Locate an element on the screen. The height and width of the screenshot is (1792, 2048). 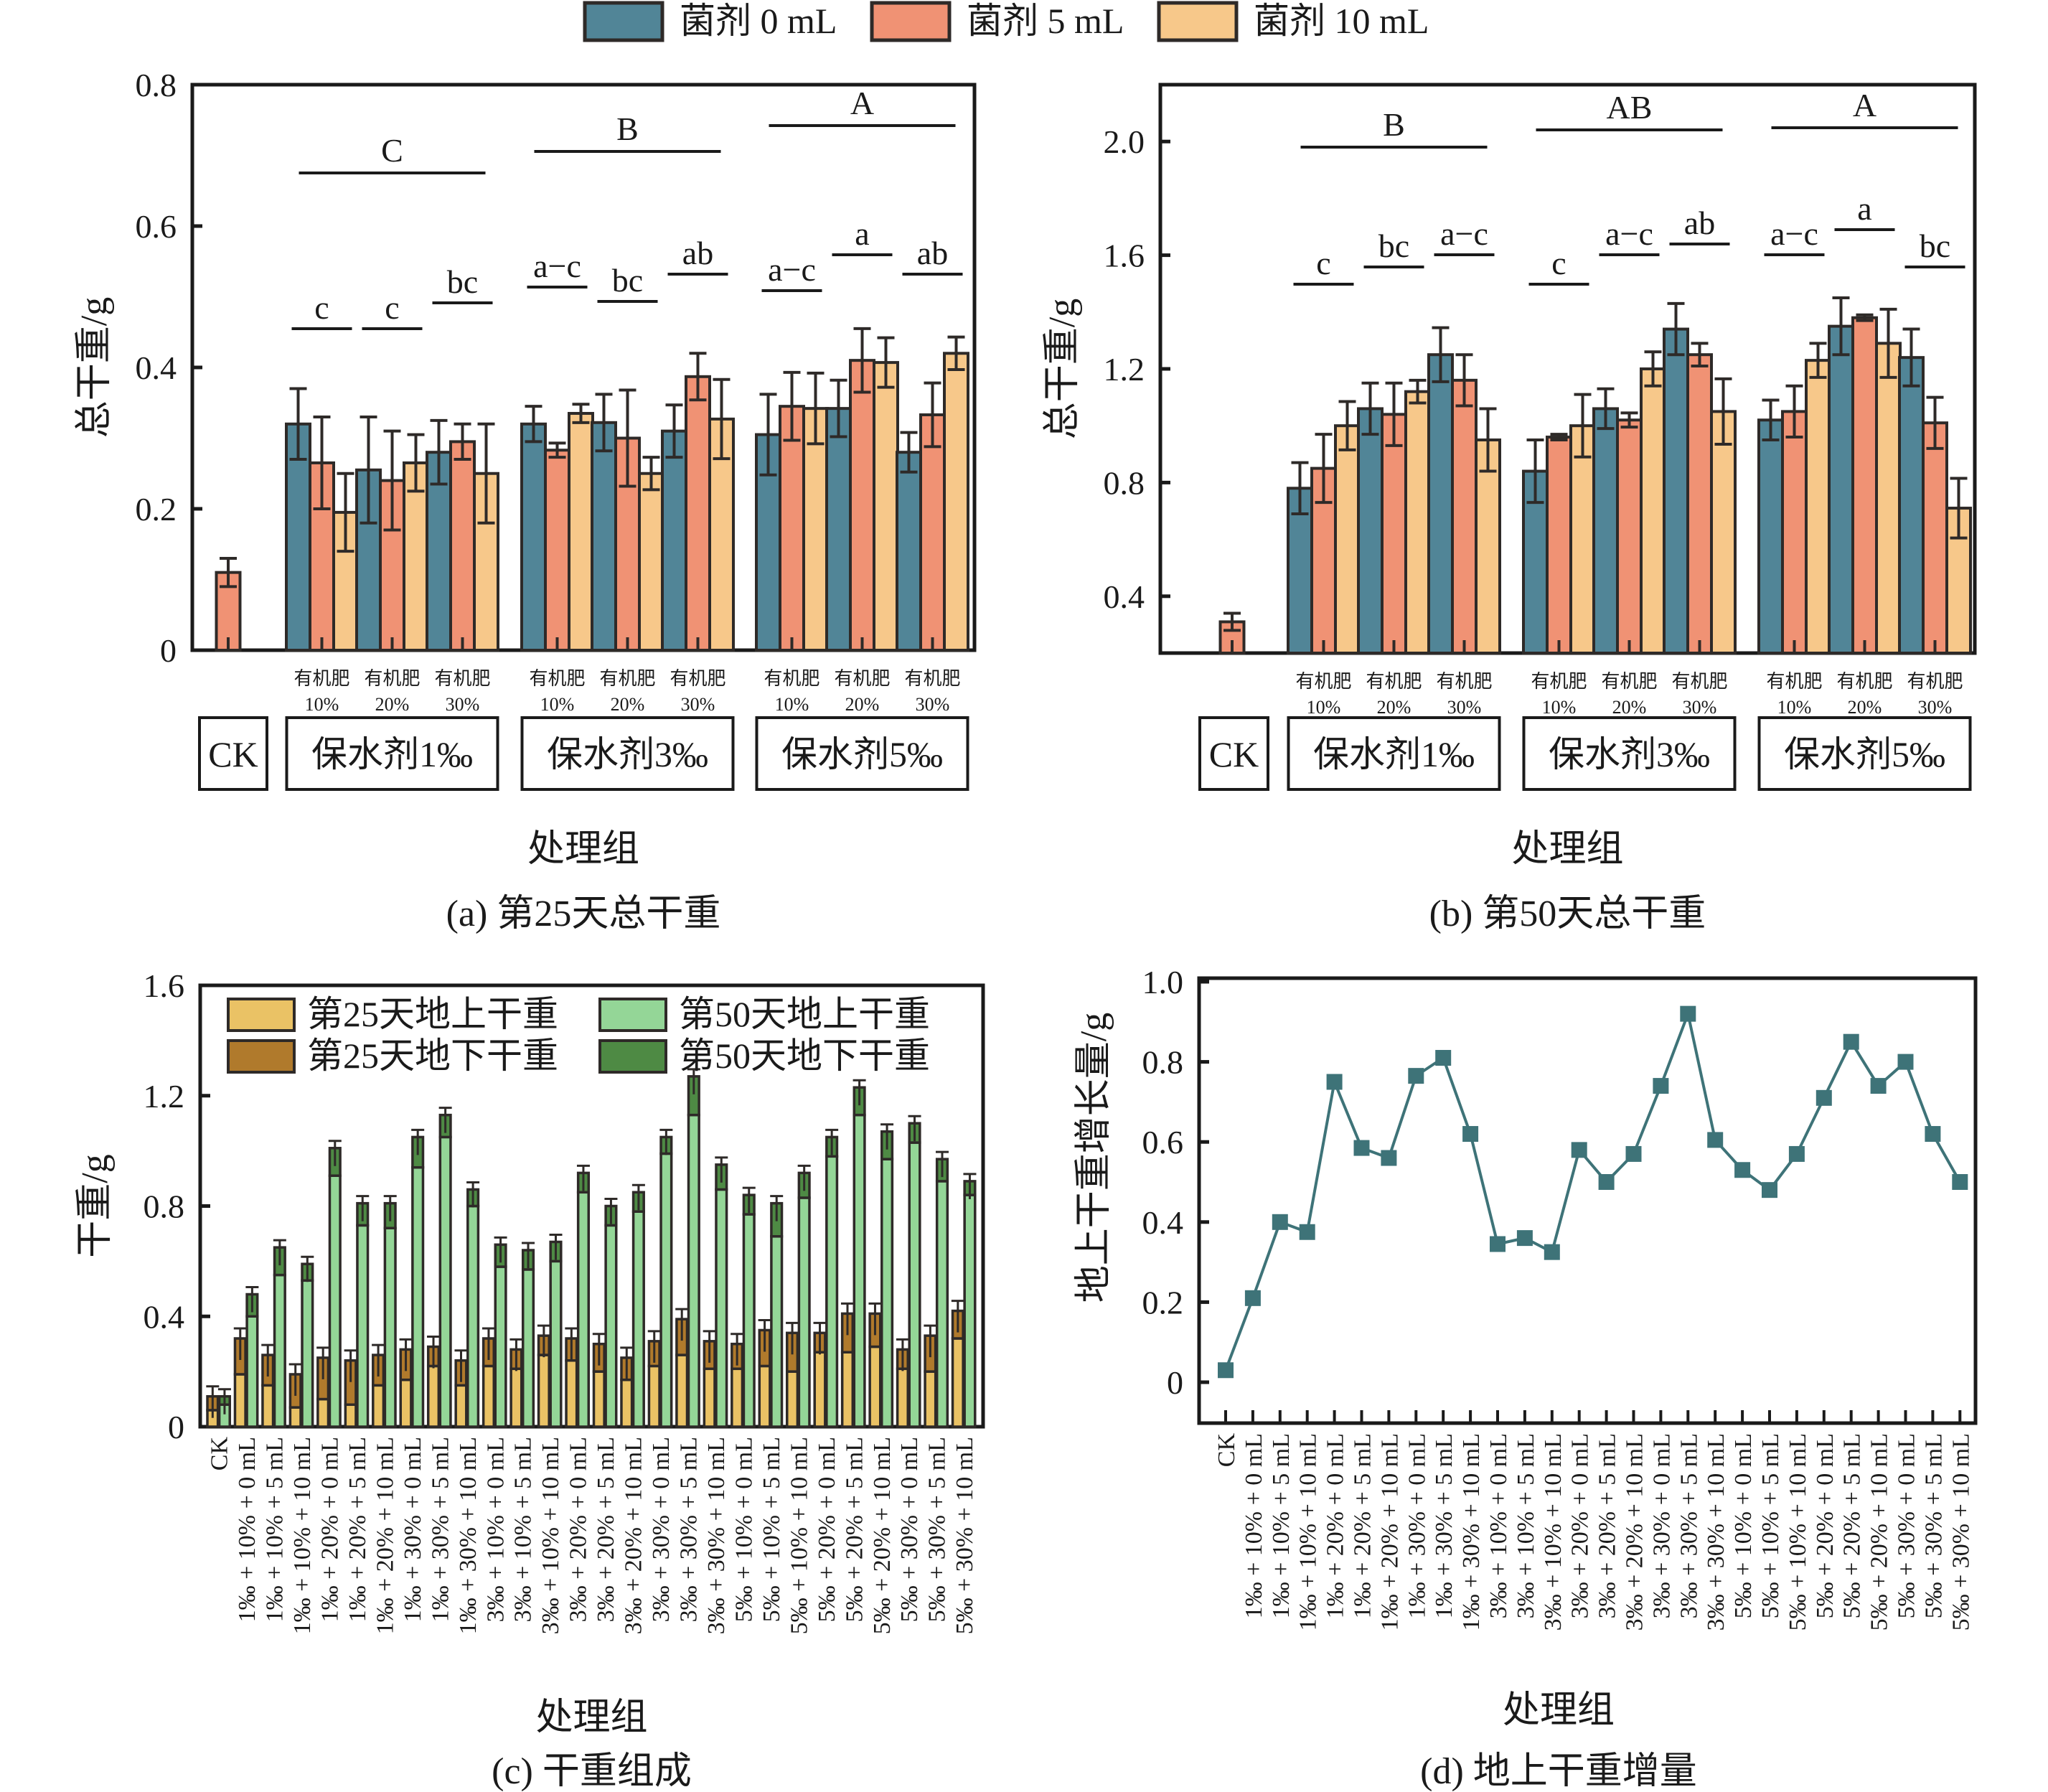
x-tick-label: 3‰ + 30% + 0 mL is located at coordinates (661, 1529).